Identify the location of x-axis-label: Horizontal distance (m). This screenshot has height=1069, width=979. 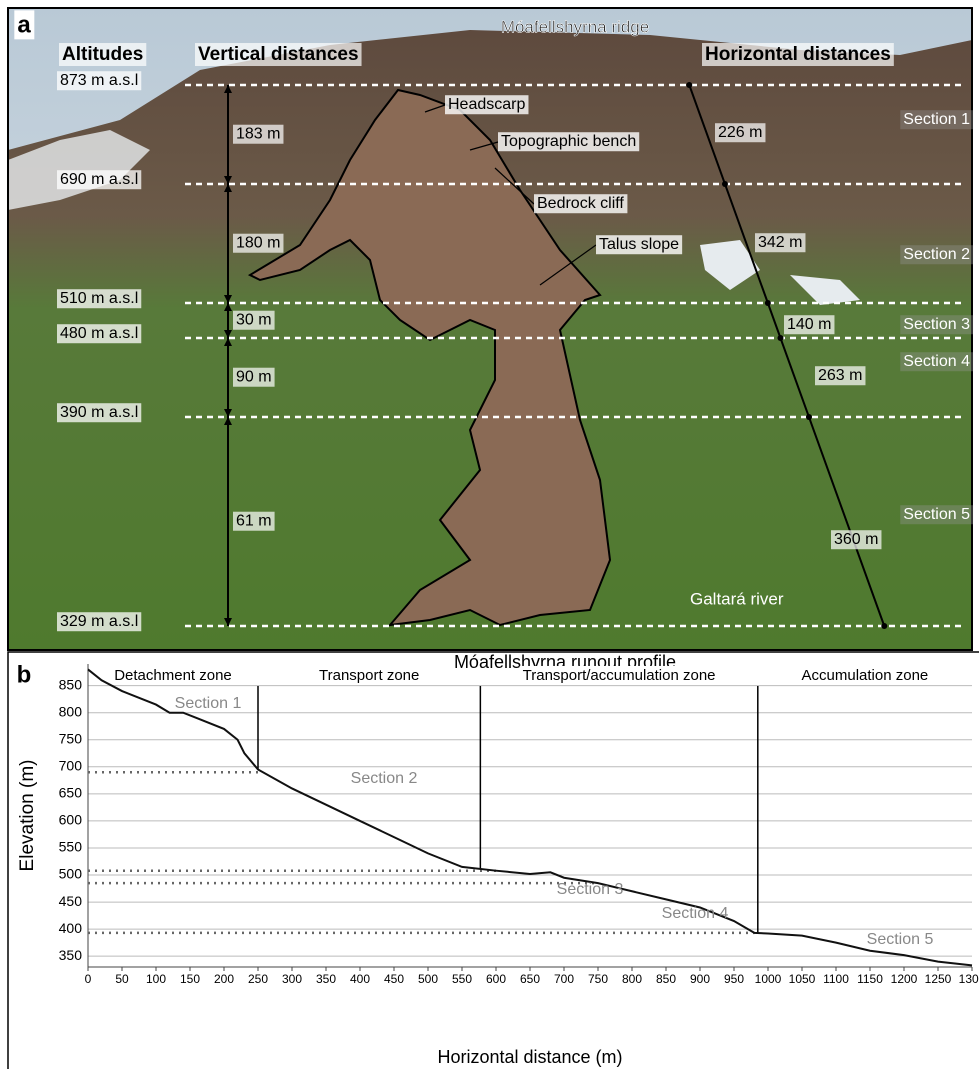
(529, 1057).